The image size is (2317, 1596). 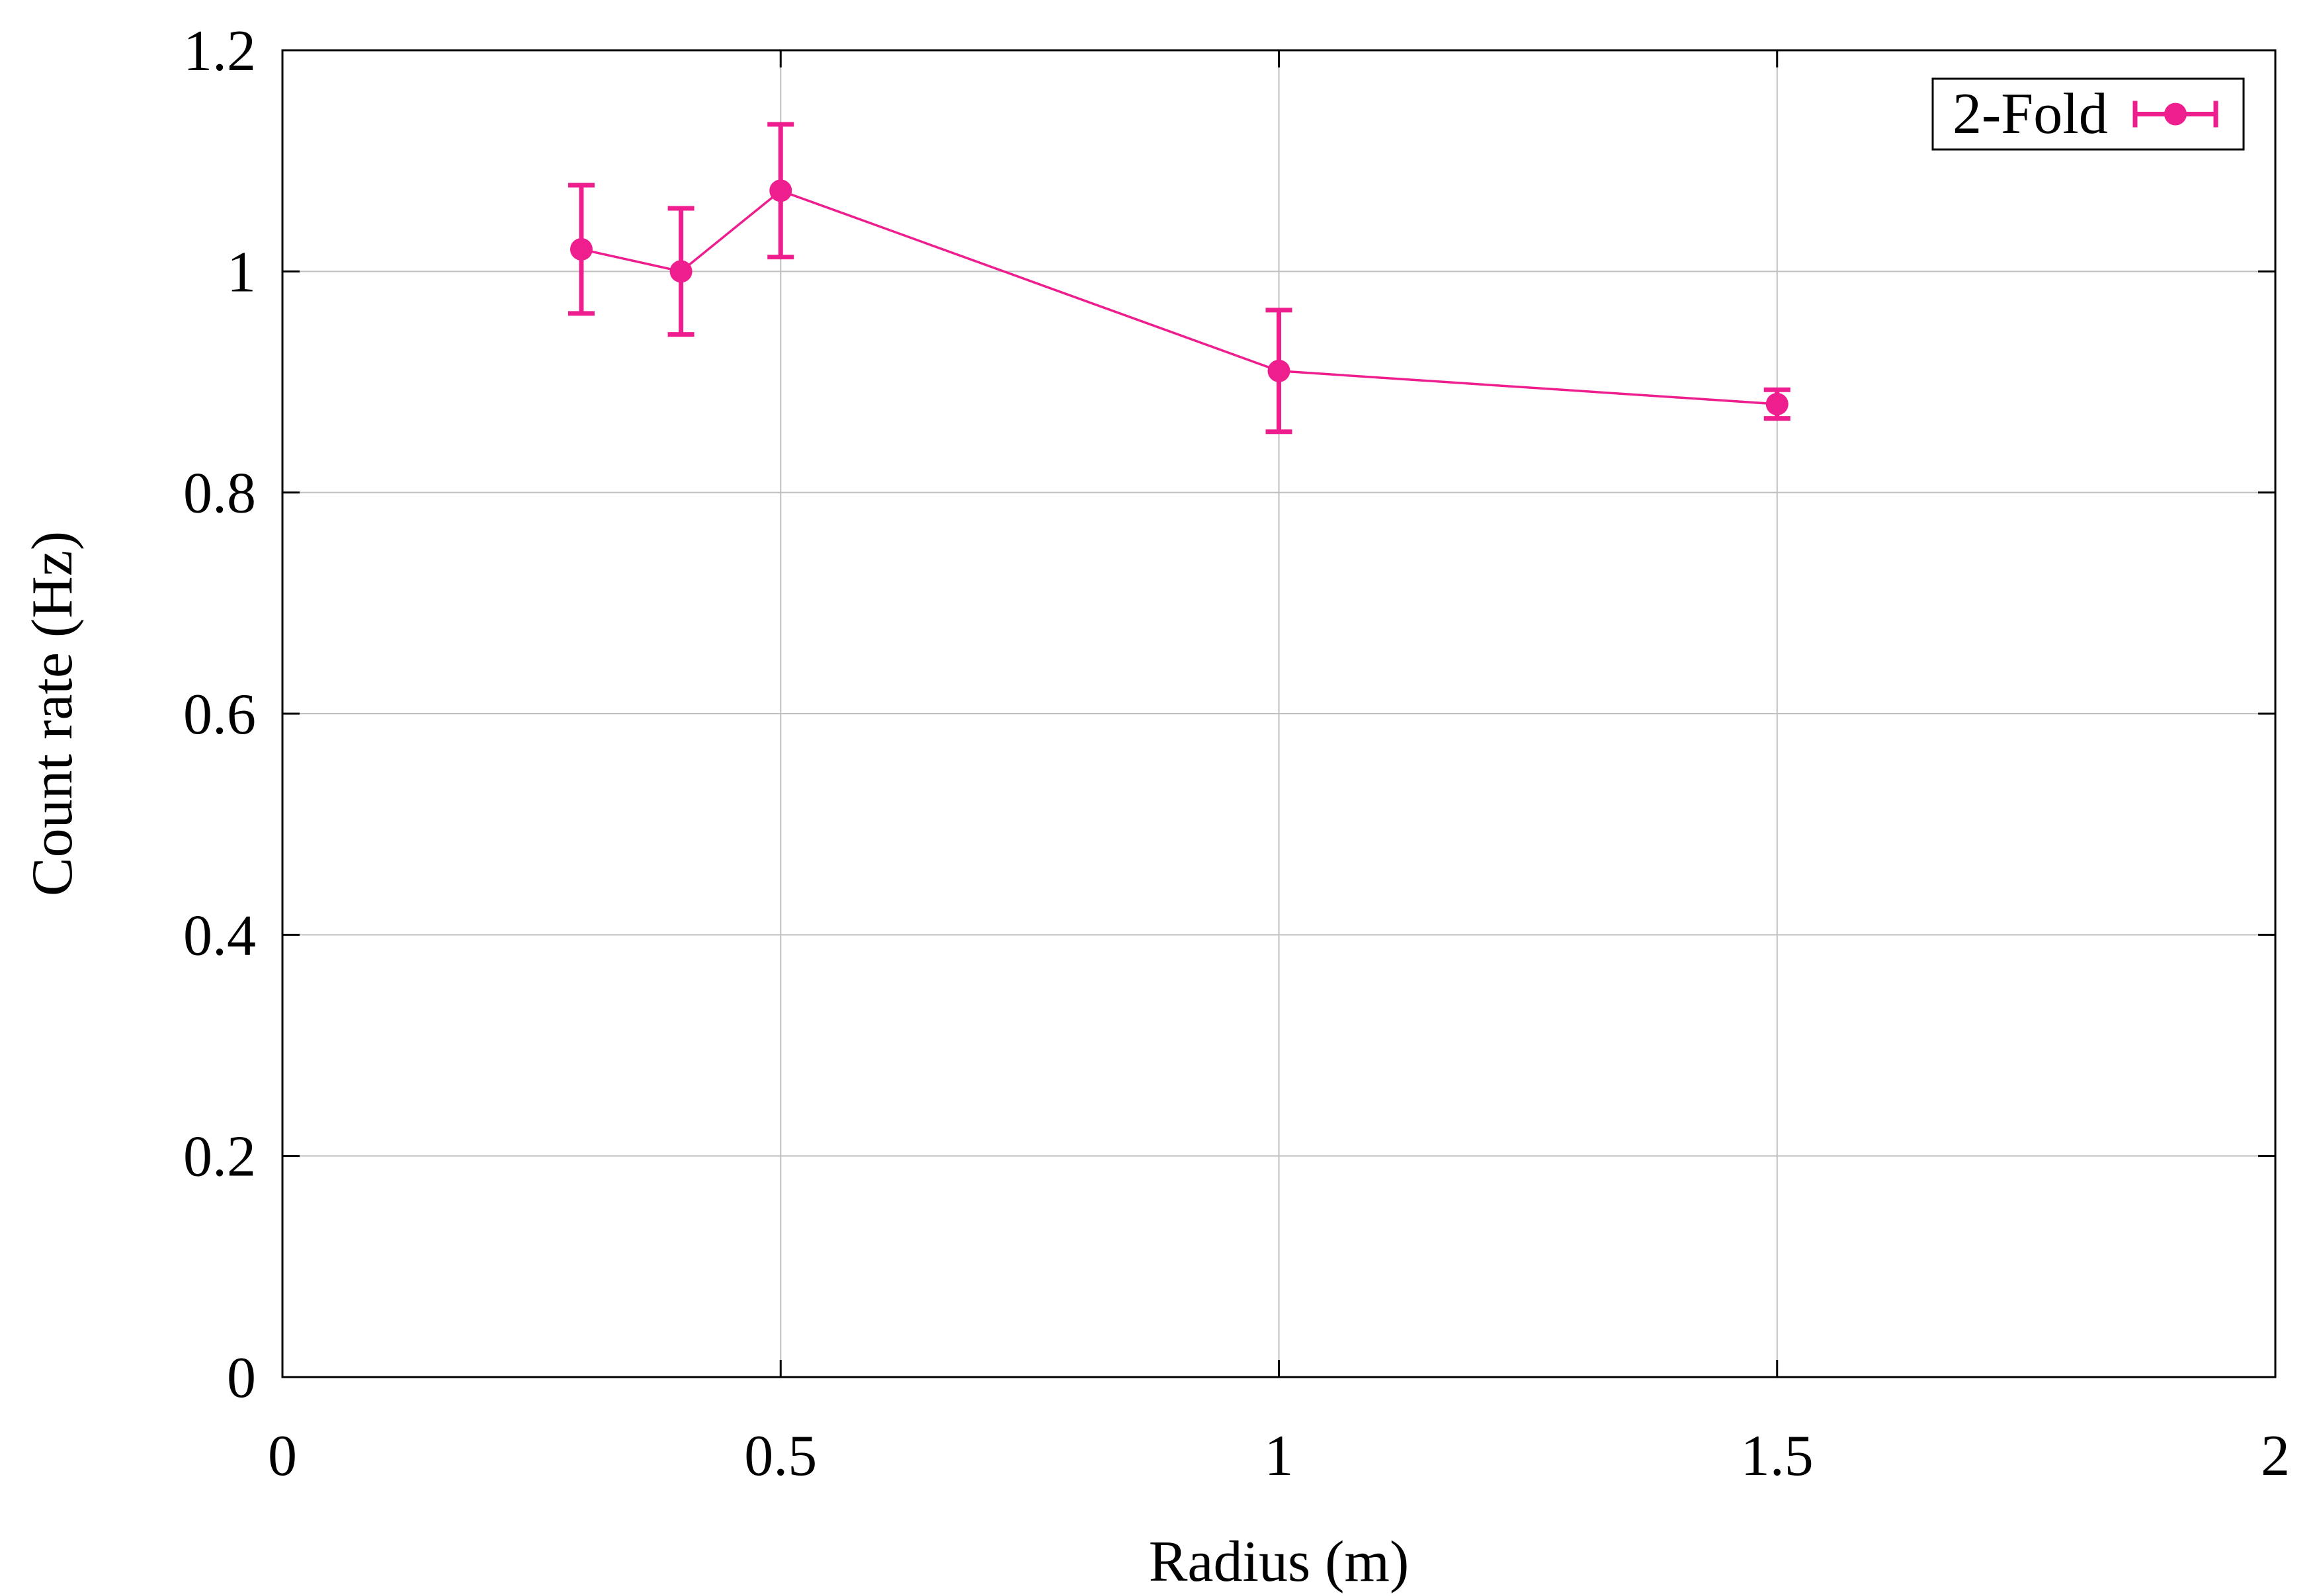 What do you see at coordinates (219, 1157) in the screenshot?
I see `y-tick-label: 0.2` at bounding box center [219, 1157].